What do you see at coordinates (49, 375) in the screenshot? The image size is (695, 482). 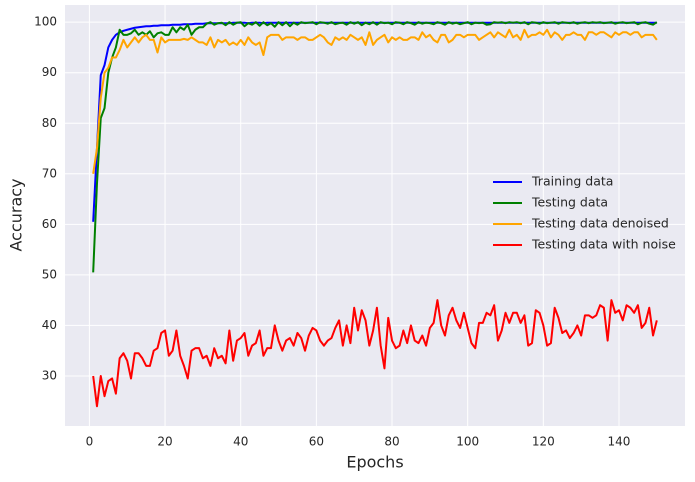 I see `y-tick-label: 30` at bounding box center [49, 375].